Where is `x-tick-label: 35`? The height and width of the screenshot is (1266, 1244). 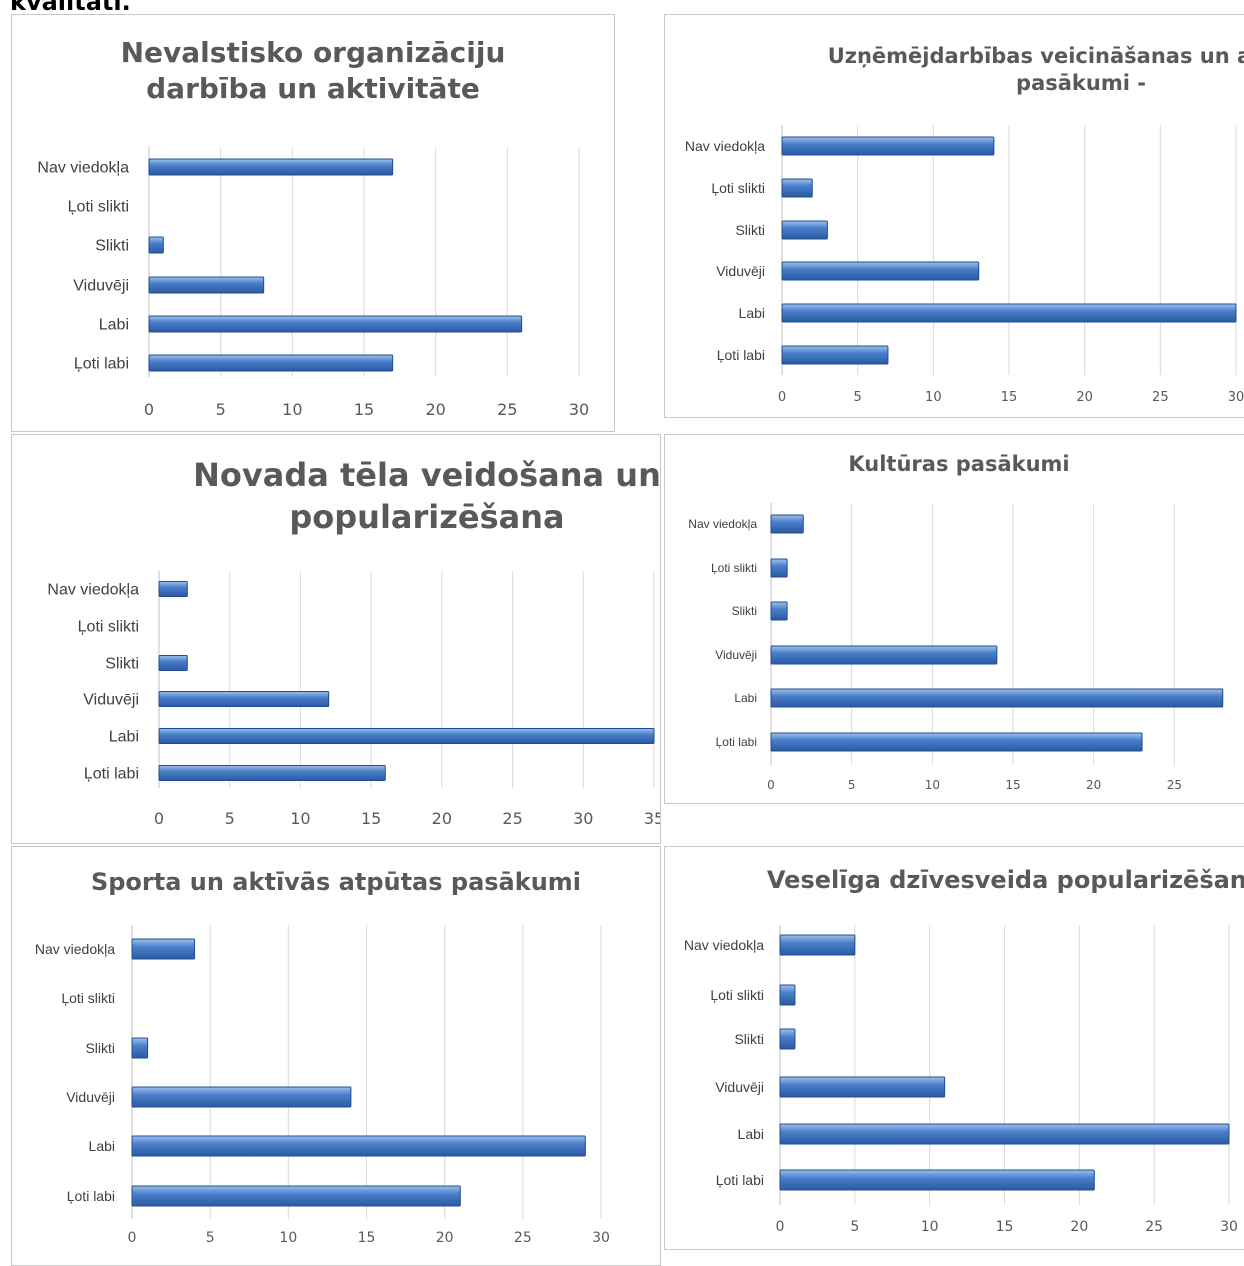 x-tick-label: 35 is located at coordinates (652, 818).